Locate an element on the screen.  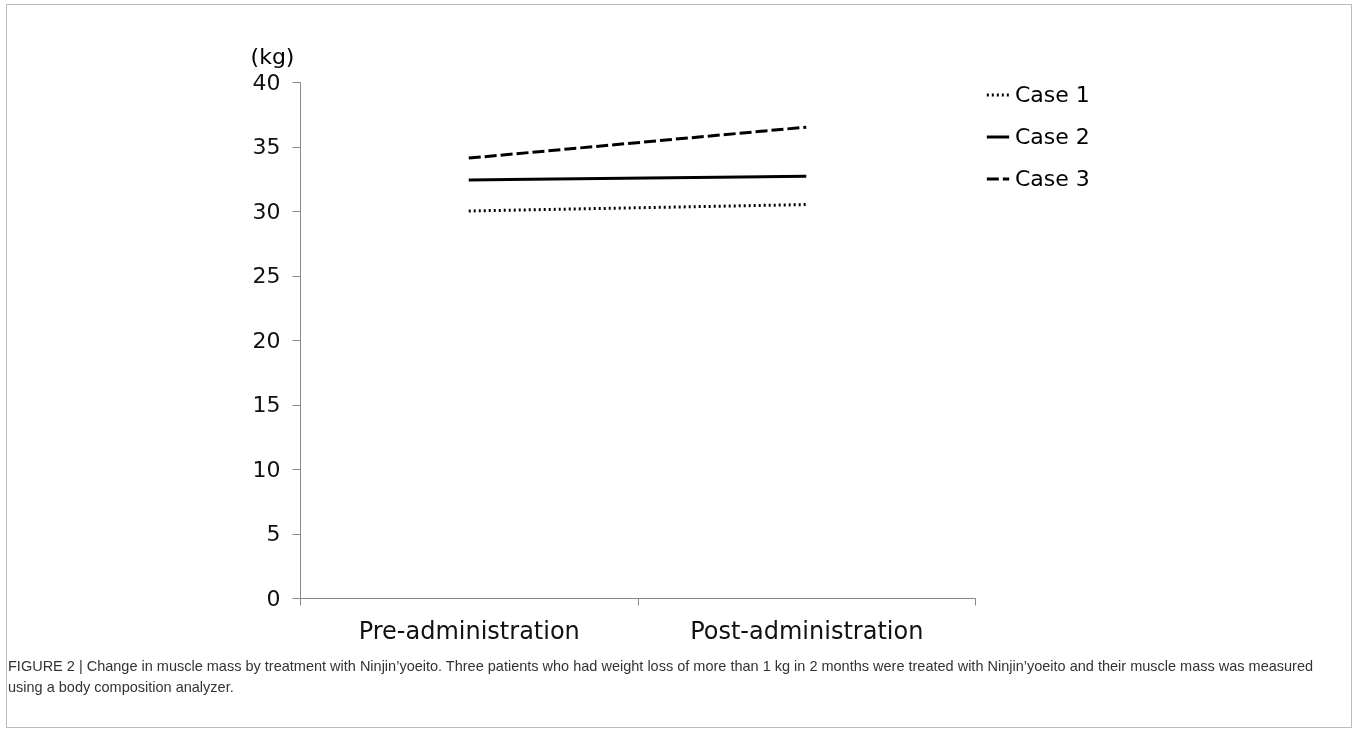
y-tick-label: 20 is located at coordinates (266, 340).